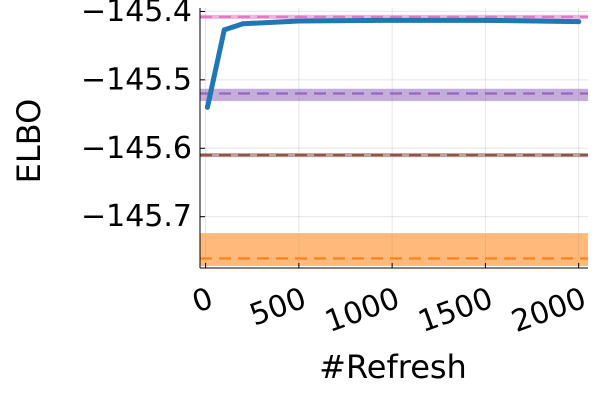  I want to click on y-axis-label: ELBO, so click(29, 141).